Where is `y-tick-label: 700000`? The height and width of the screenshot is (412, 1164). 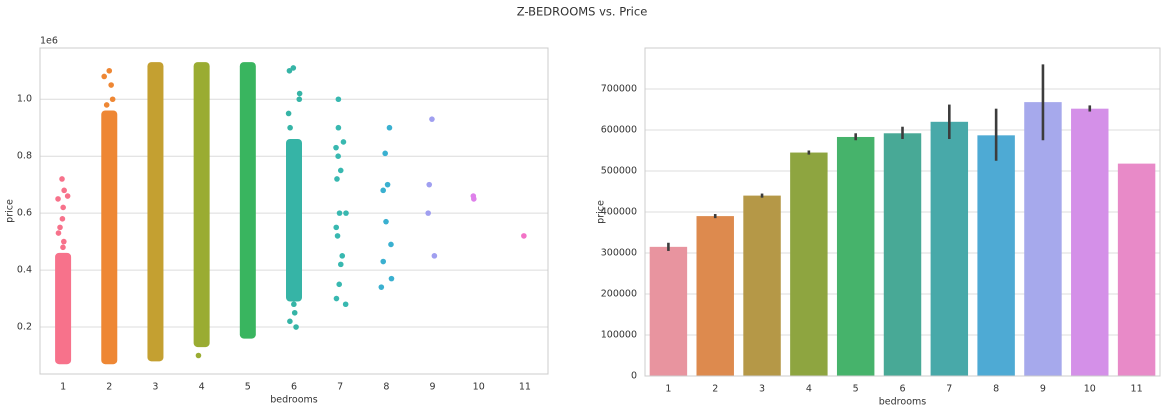 y-tick-label: 700000 is located at coordinates (619, 89).